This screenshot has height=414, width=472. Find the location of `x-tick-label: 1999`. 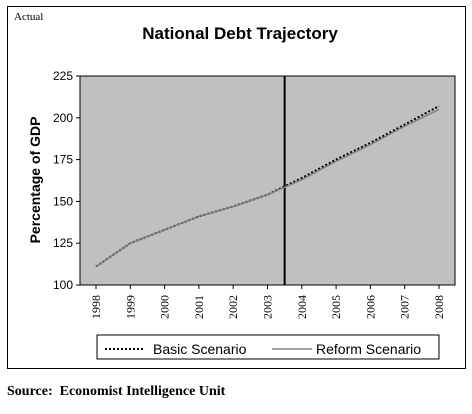

x-tick-label: 1999 is located at coordinates (130, 307).